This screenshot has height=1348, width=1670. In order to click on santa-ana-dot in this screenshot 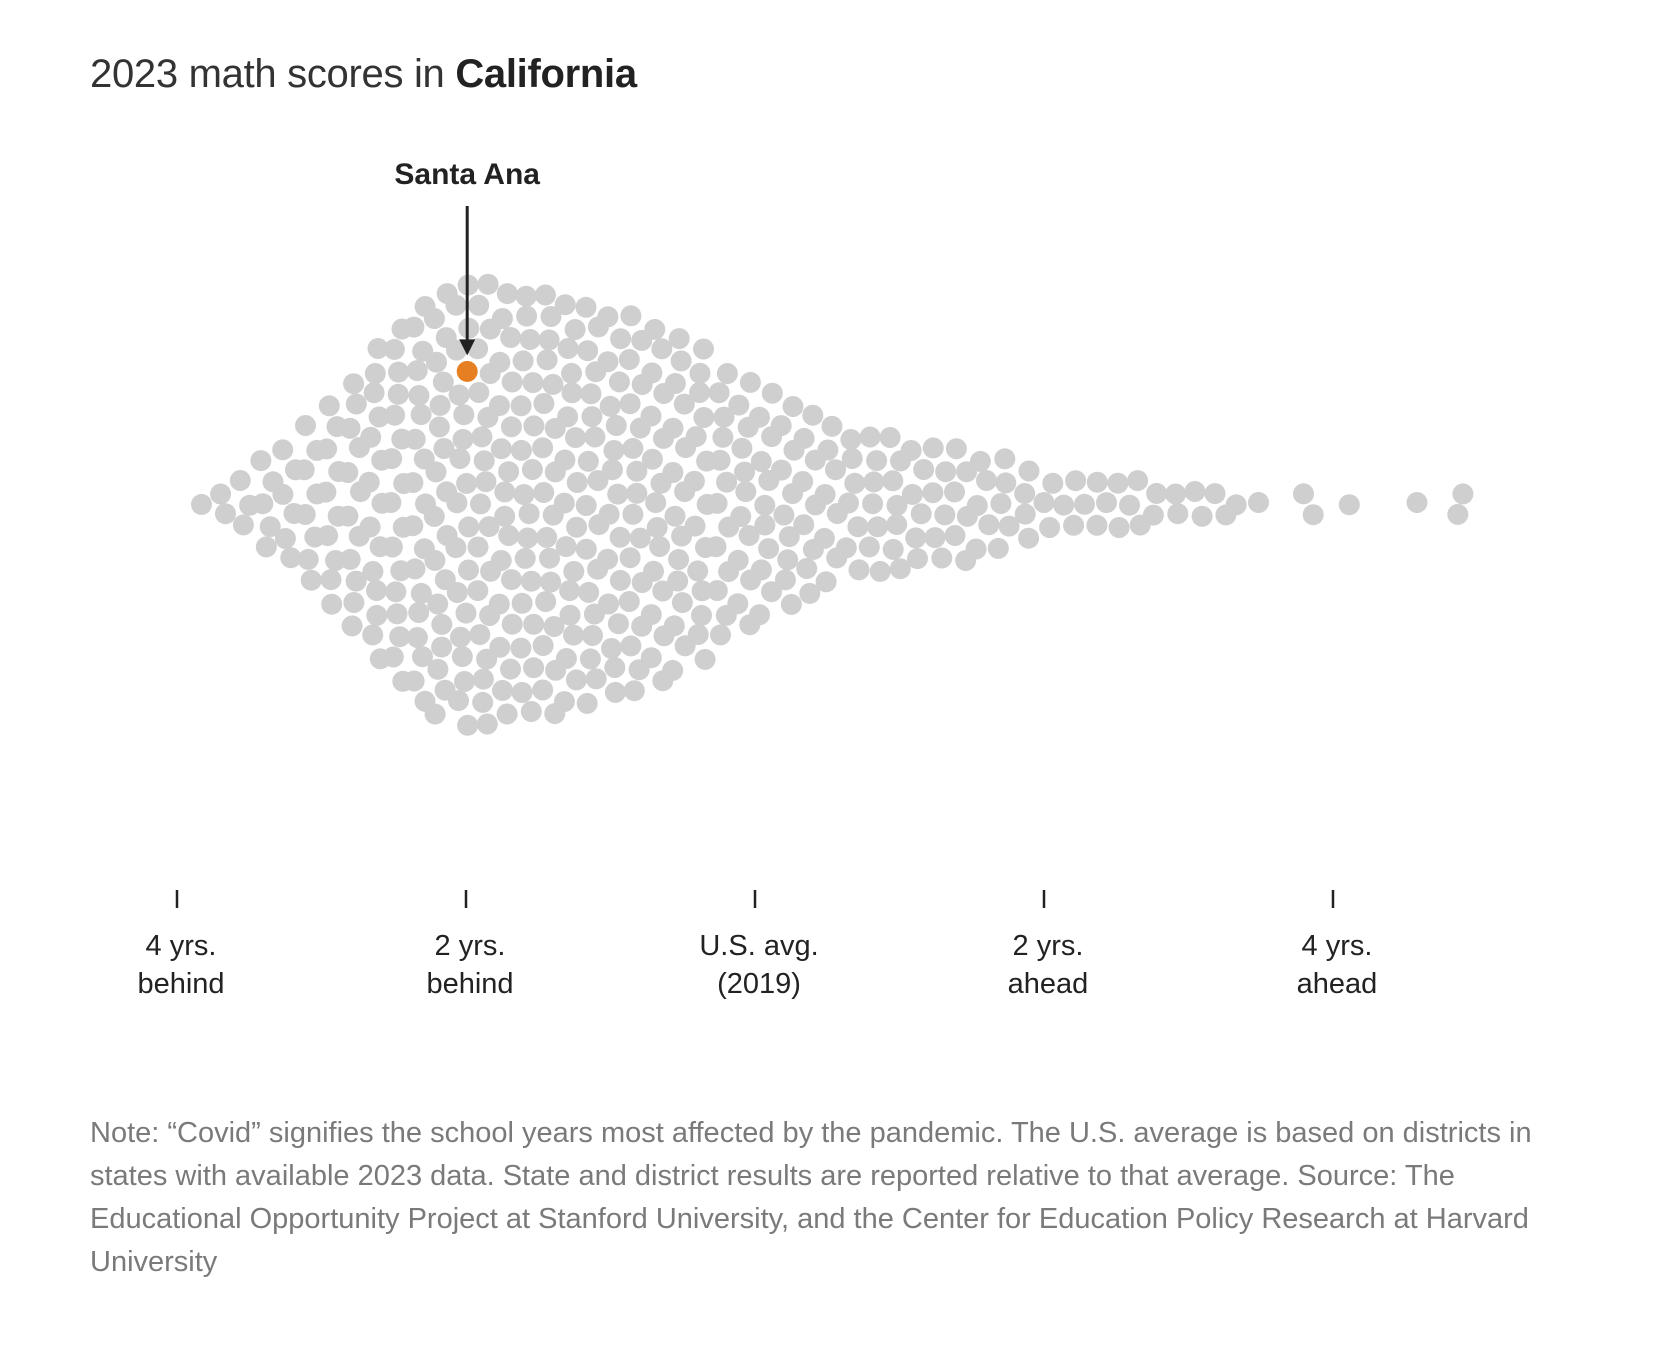, I will do `click(467, 371)`.